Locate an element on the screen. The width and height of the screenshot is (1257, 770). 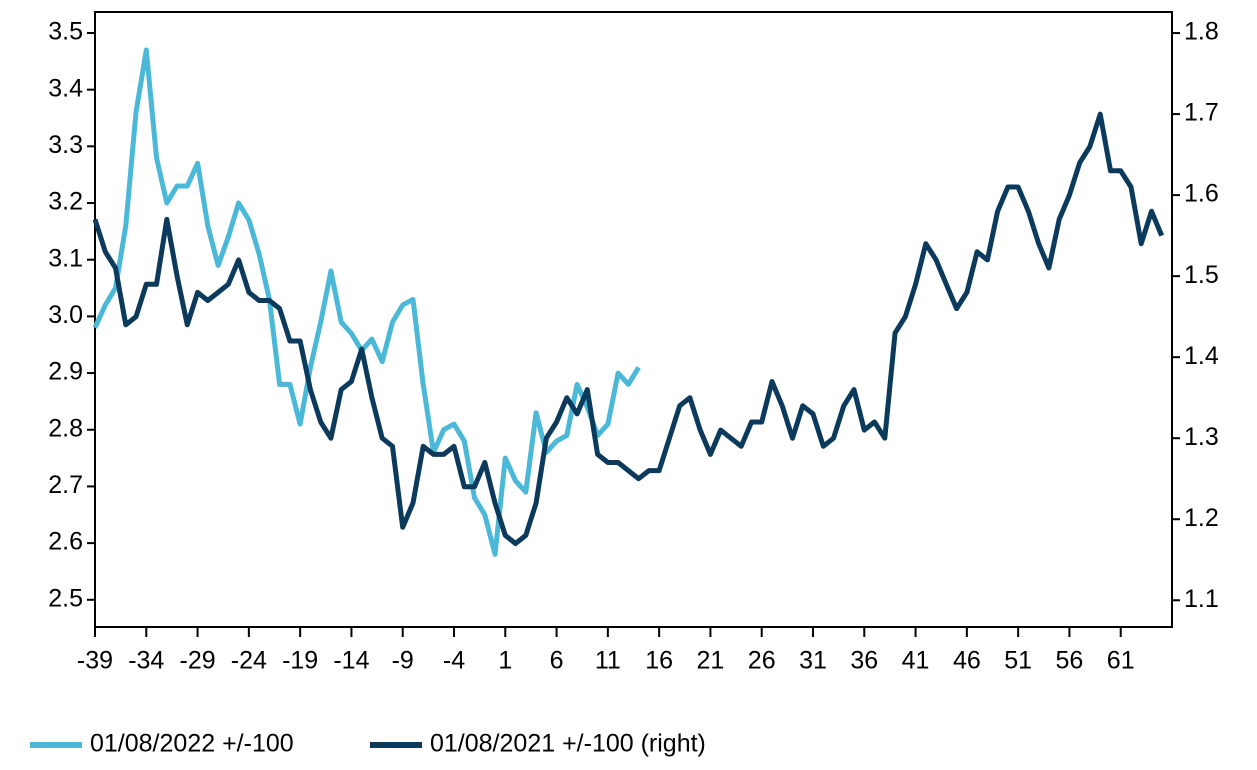
x-tick-label: 46 is located at coordinates (967, 661).